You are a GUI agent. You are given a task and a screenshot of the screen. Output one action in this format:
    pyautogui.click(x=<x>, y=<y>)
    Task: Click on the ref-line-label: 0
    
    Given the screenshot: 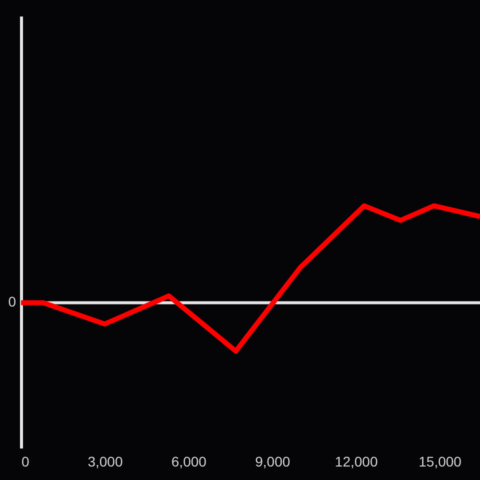 What is the action you would take?
    pyautogui.click(x=12, y=302)
    